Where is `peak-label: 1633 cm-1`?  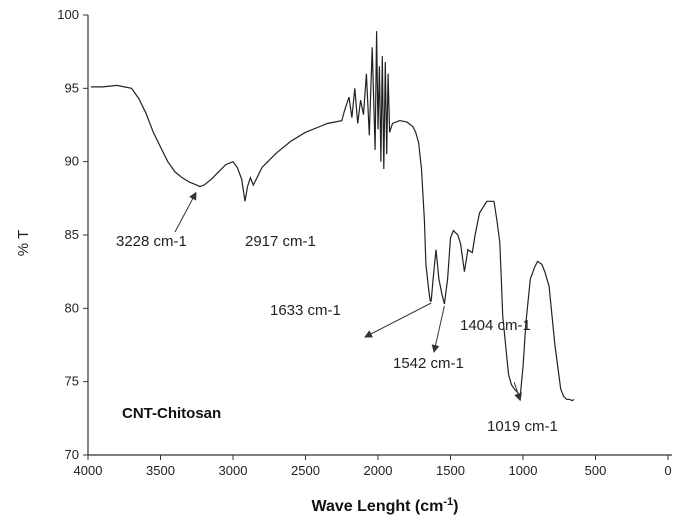 peak-label: 1633 cm-1 is located at coordinates (305, 310).